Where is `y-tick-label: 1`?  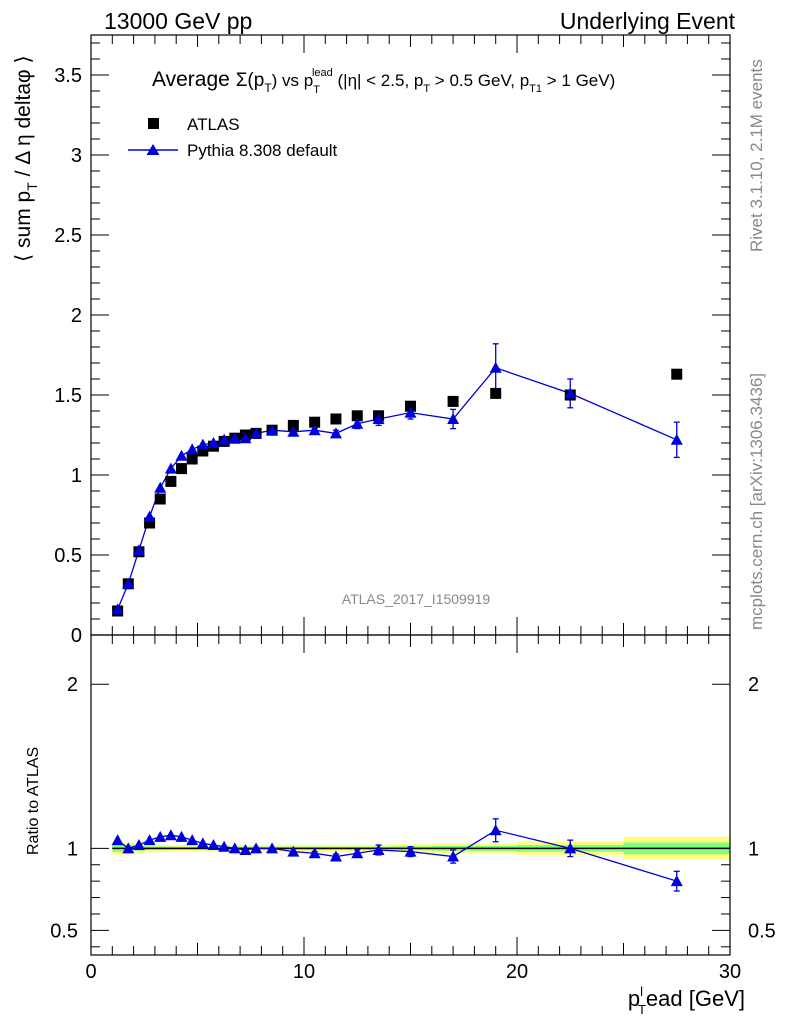
y-tick-label: 1 is located at coordinates (76, 476).